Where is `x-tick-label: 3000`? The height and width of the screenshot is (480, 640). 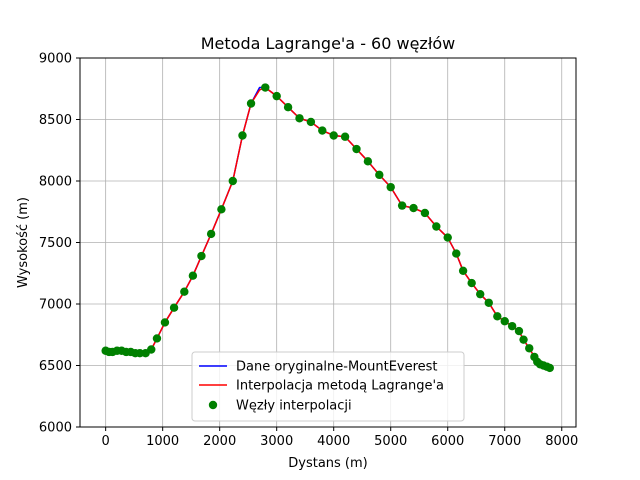
x-tick-label: 3000 is located at coordinates (276, 441).